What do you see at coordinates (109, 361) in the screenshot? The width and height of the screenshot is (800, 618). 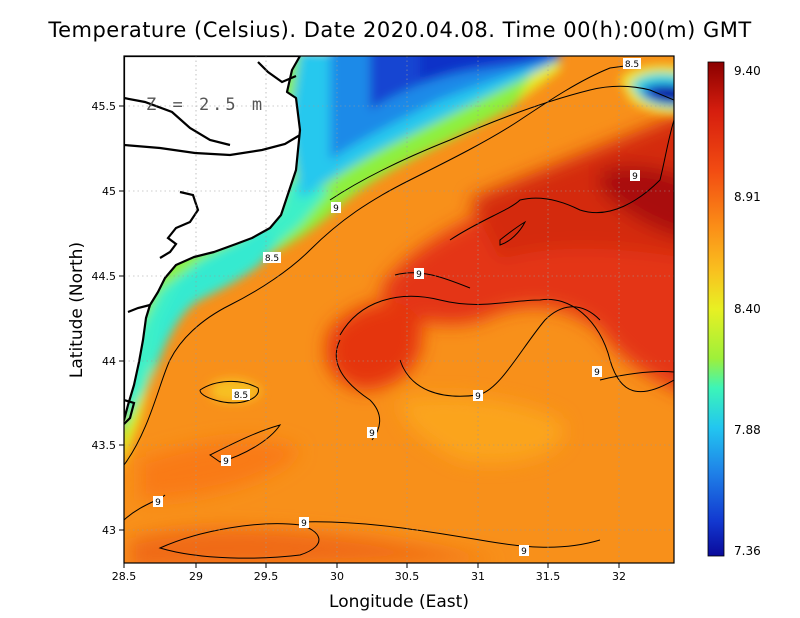 I see `y-tick-label: 44` at bounding box center [109, 361].